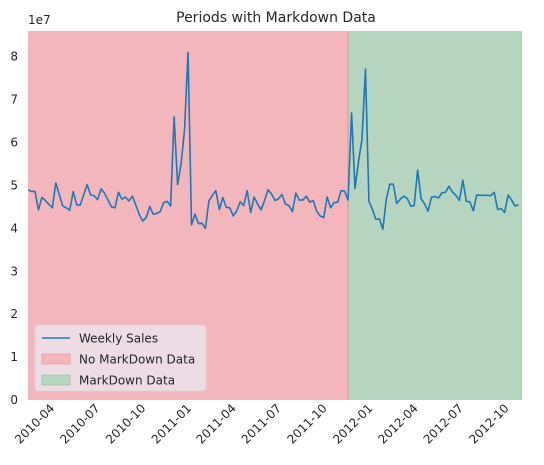 The image size is (544, 465). Describe the element at coordinates (127, 381) in the screenshot. I see `legend-entry-label: MarkDown Data` at that location.